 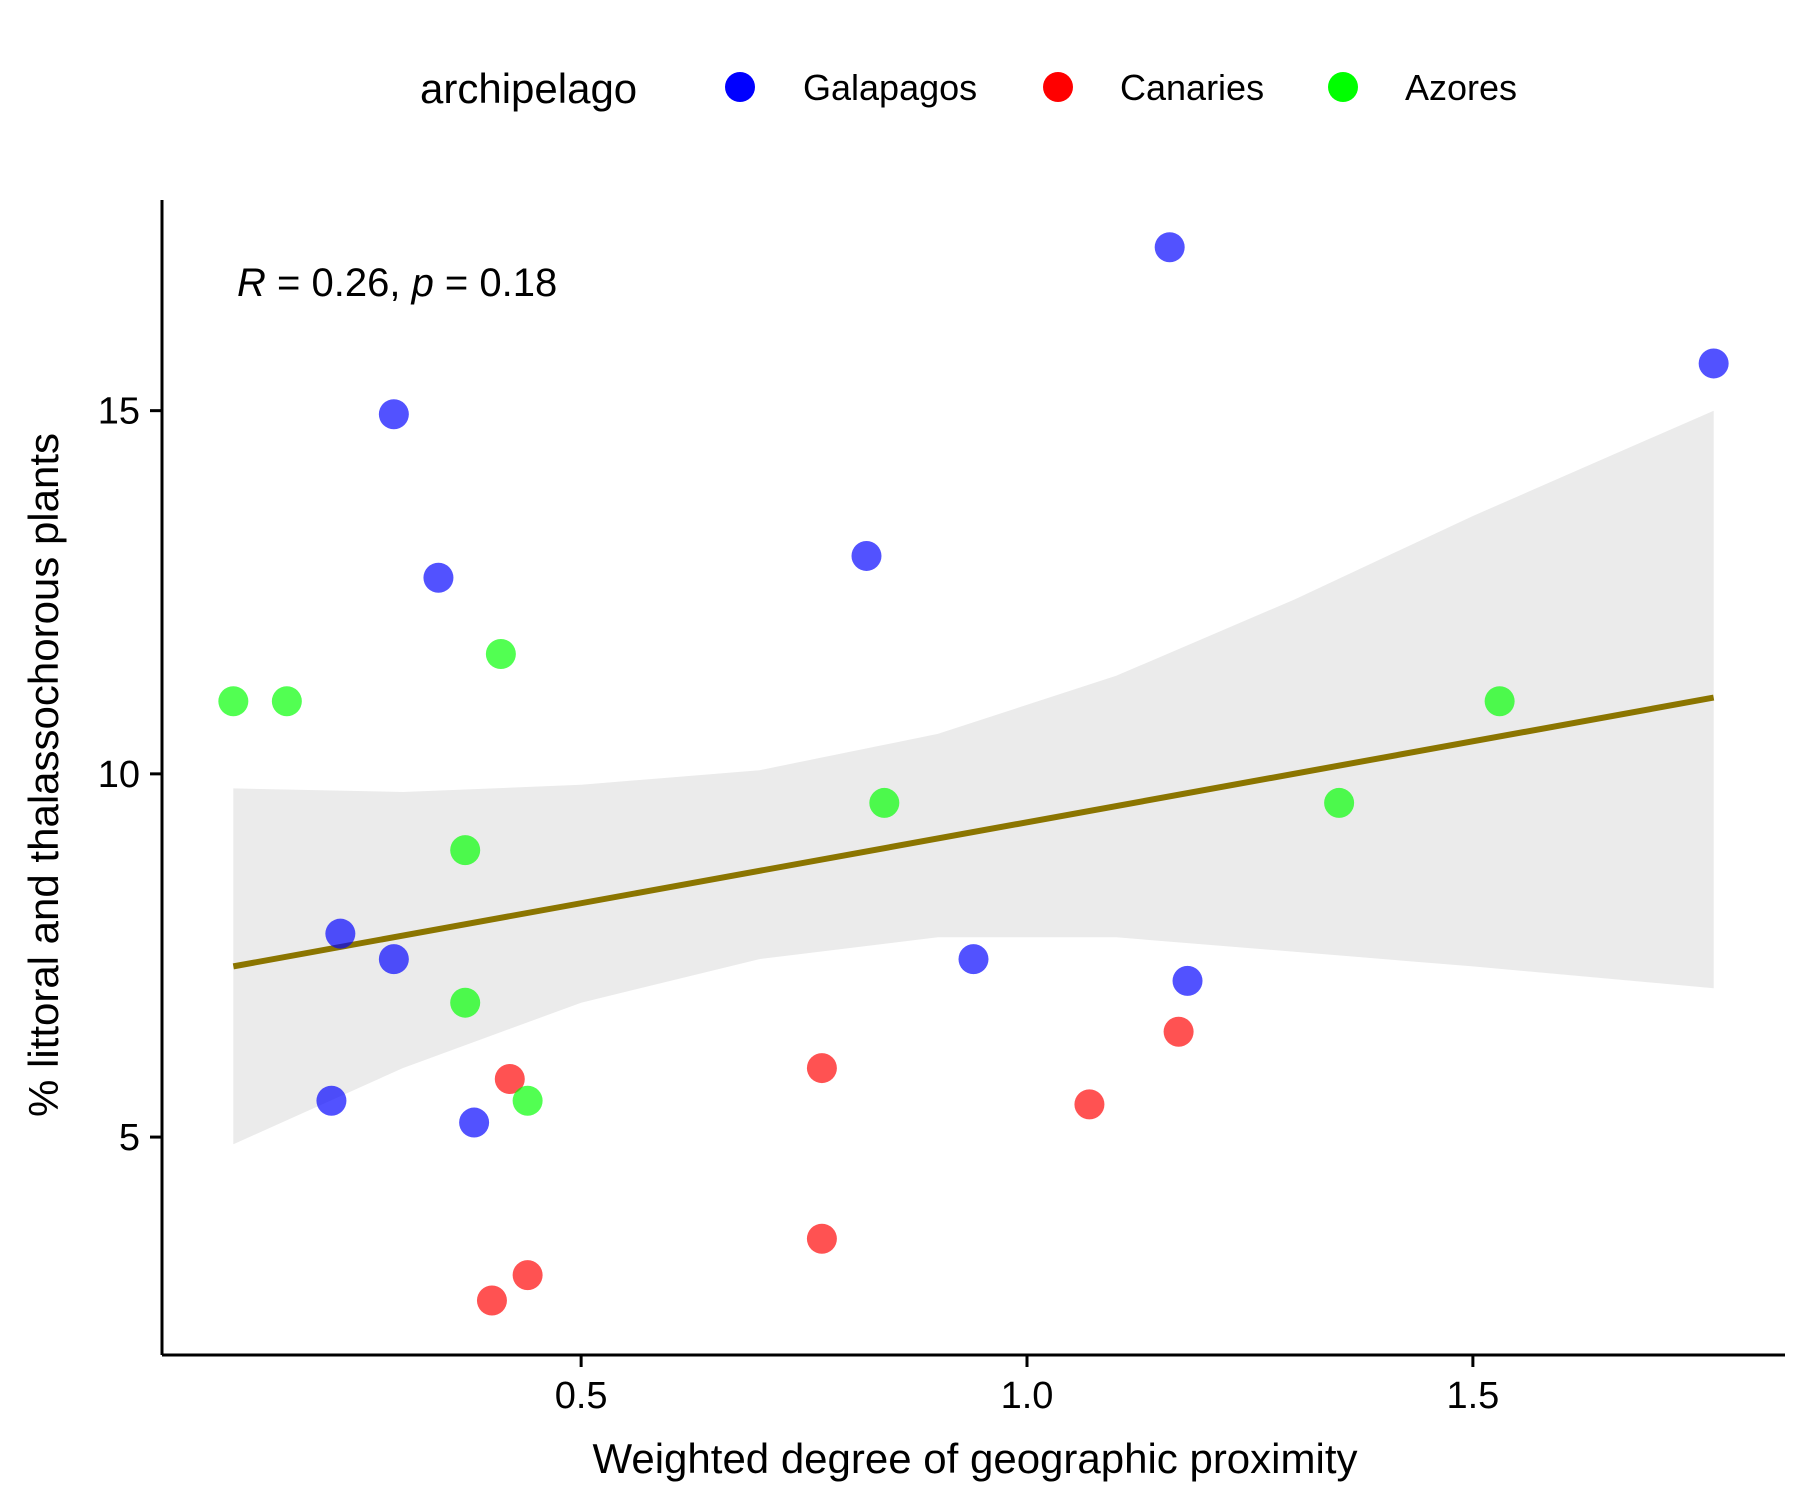 What do you see at coordinates (119, 412) in the screenshot?
I see `y-tick-label-3: 15` at bounding box center [119, 412].